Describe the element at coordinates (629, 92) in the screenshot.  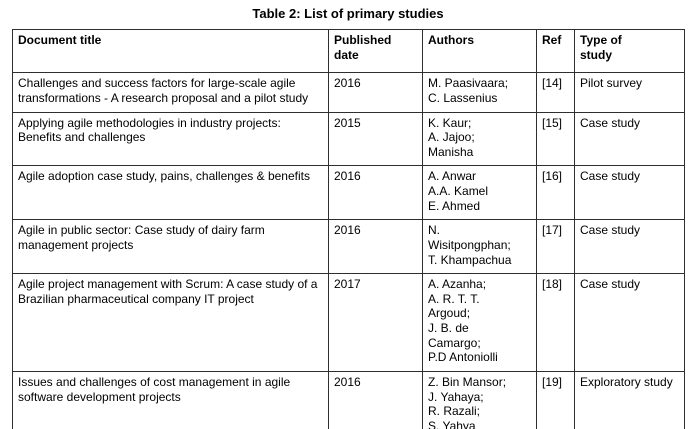
I see `cell-type-of-study: Pilot survey` at that location.